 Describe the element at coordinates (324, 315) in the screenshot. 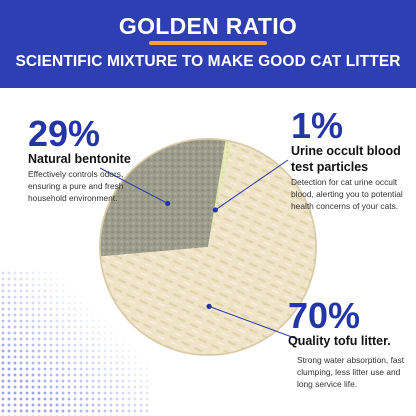

I see `slice-value-label-tofu: 70%` at that location.